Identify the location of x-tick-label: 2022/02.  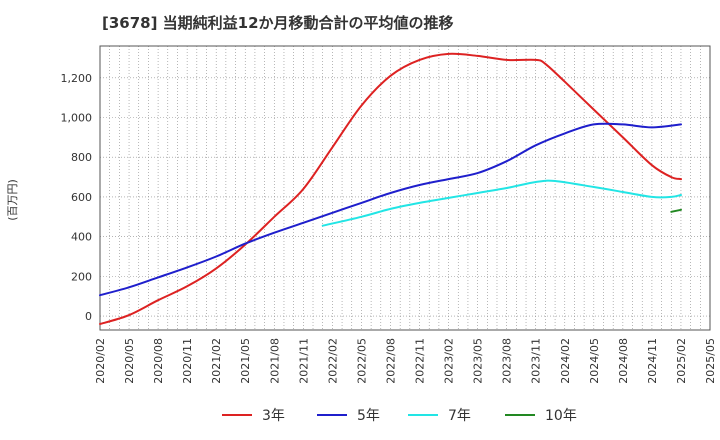
(332, 361).